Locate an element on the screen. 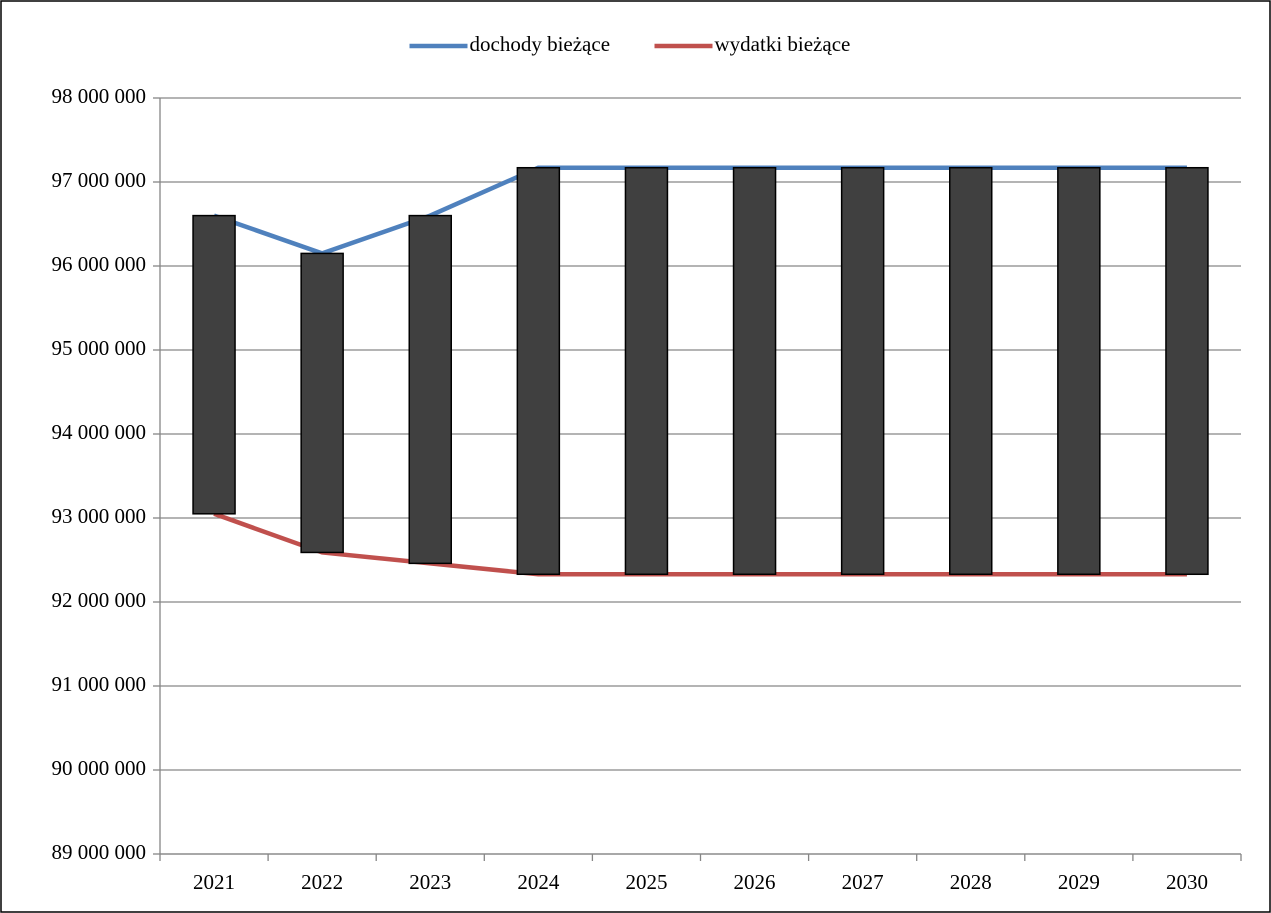 The image size is (1271, 913). y-tick-label: 98 000 000 is located at coordinates (99, 96).